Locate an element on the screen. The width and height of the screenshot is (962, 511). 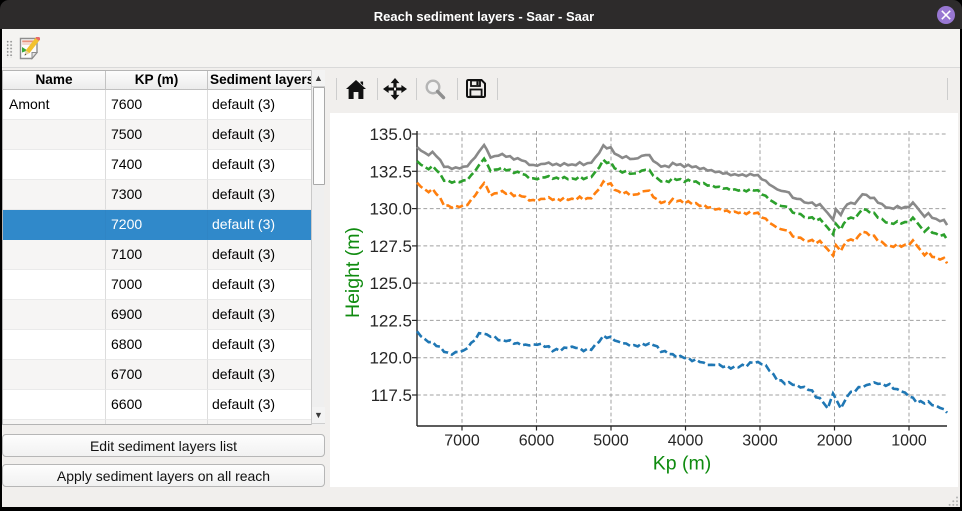
svg-text: 5000 is located at coordinates (611, 441).